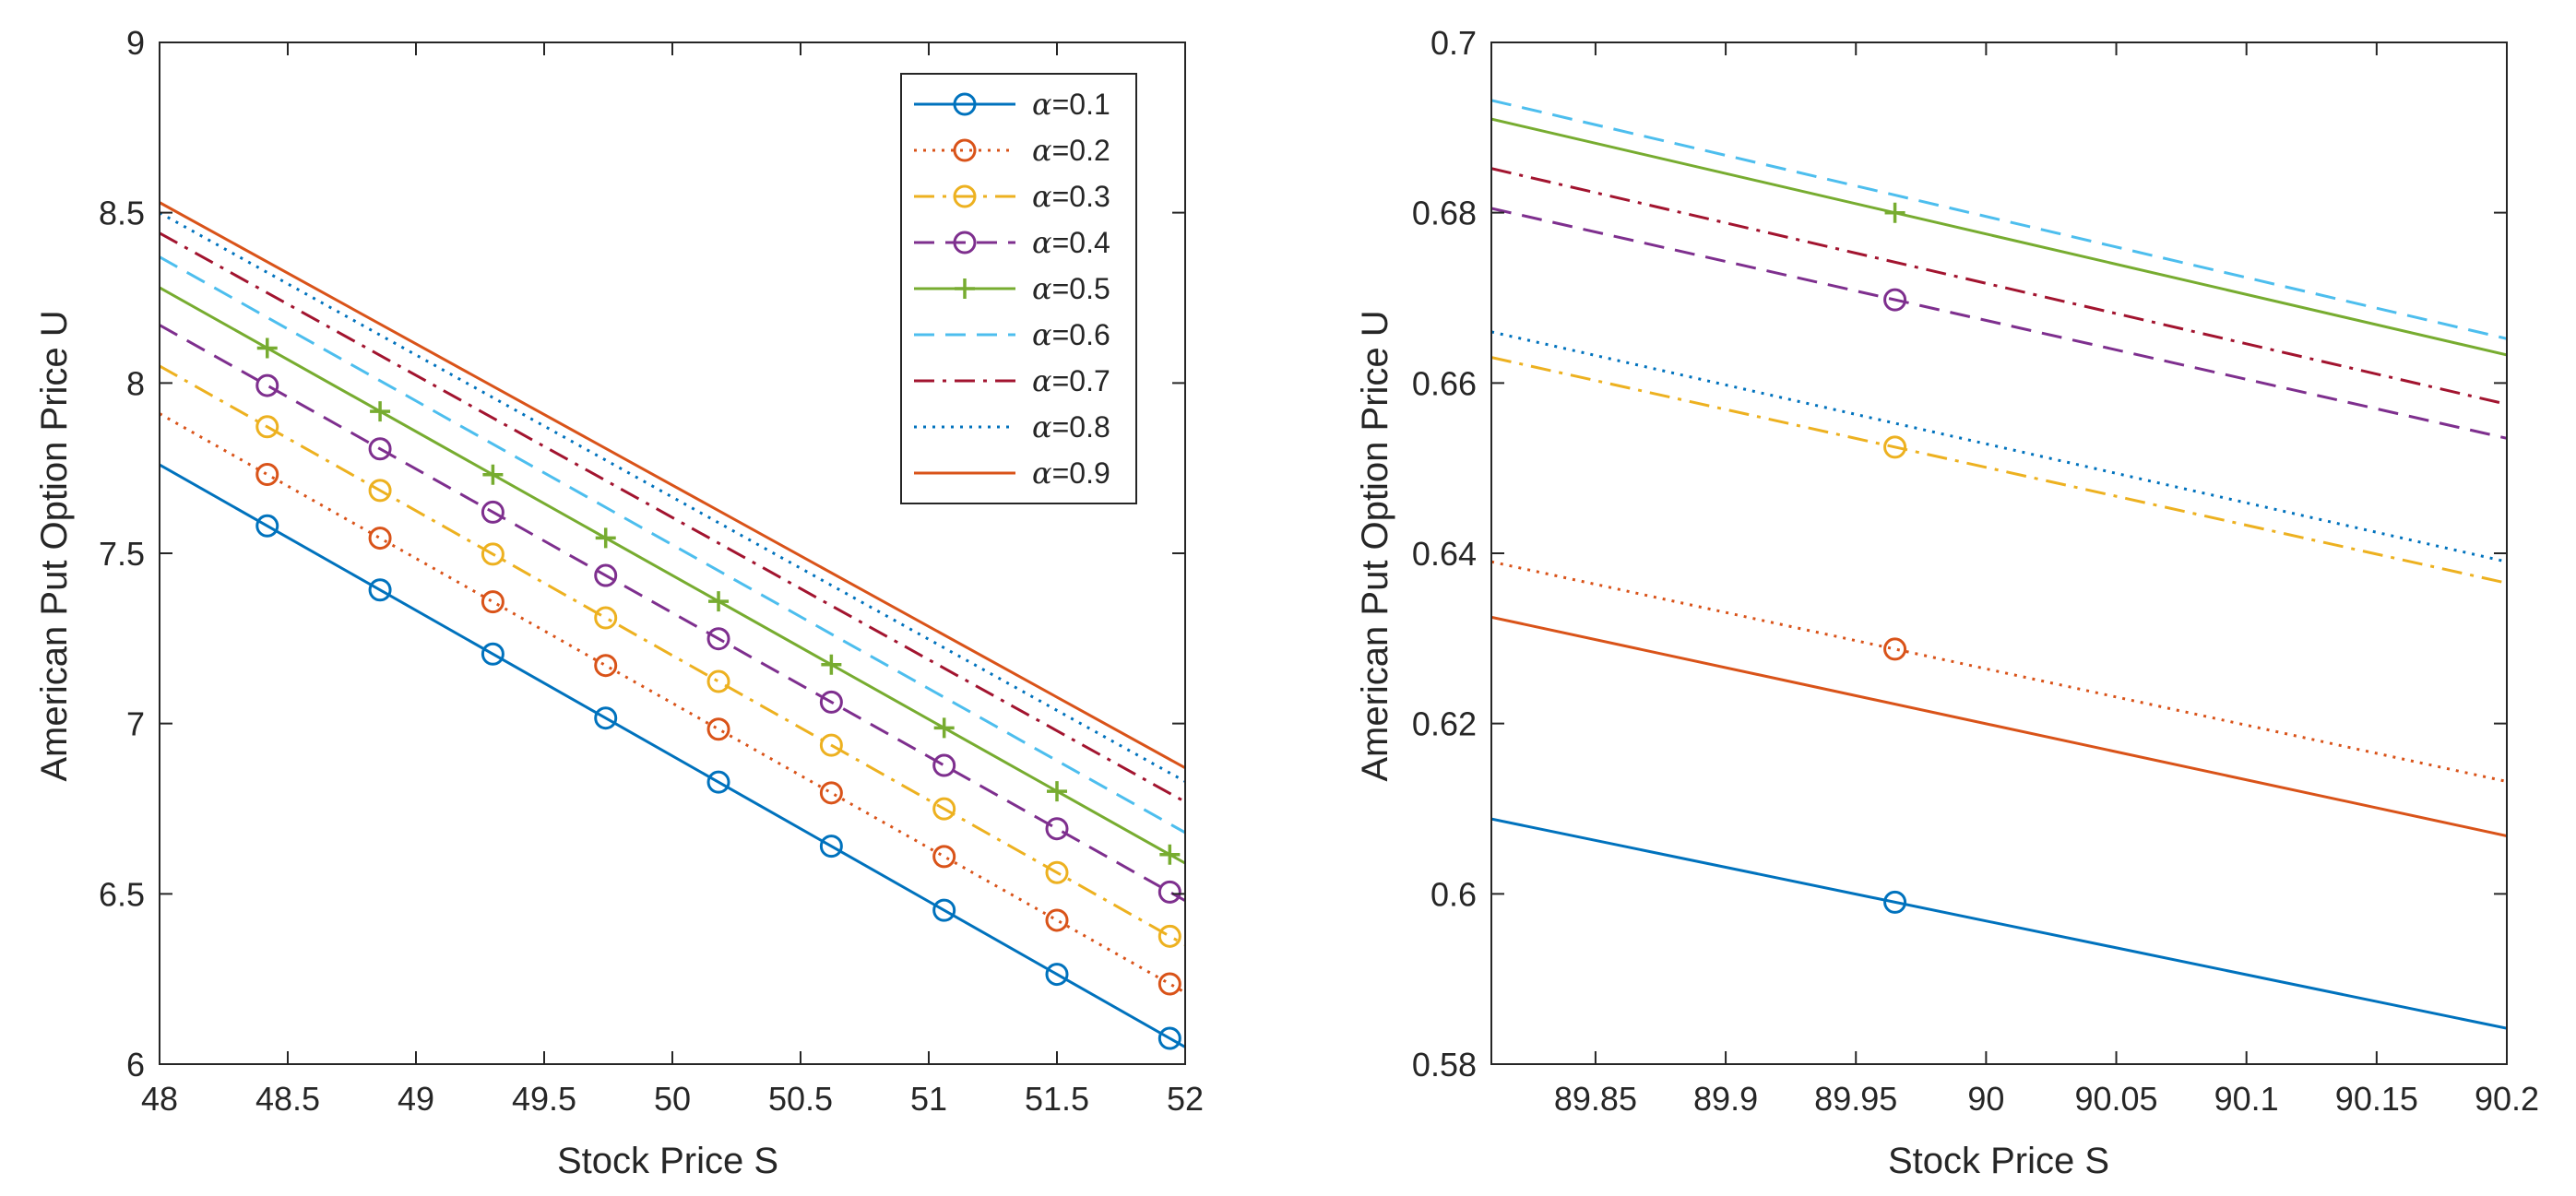 Image resolution: width=2576 pixels, height=1196 pixels. I want to click on left-x-tick-label: 48, so click(159, 1099).